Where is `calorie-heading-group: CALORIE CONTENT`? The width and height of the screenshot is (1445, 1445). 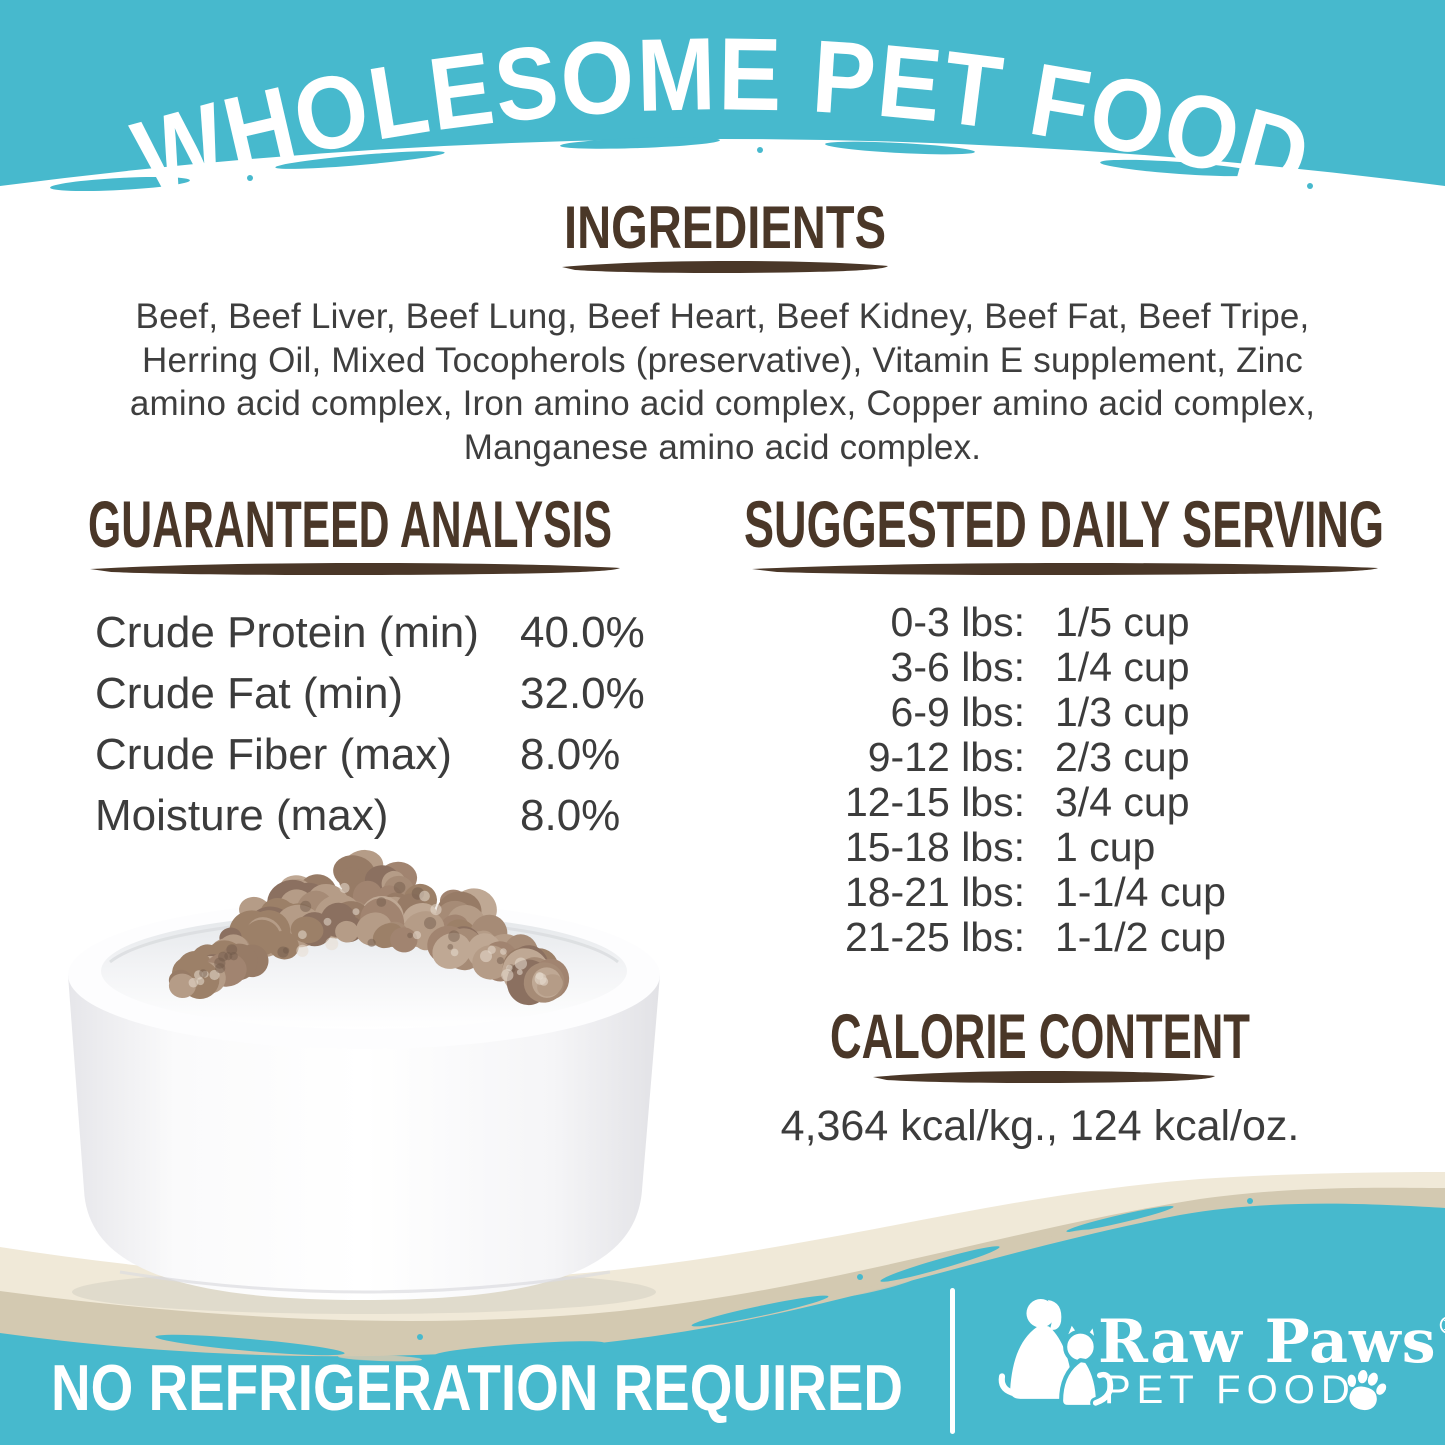 calorie-heading-group: CALORIE CONTENT is located at coordinates (1040, 1043).